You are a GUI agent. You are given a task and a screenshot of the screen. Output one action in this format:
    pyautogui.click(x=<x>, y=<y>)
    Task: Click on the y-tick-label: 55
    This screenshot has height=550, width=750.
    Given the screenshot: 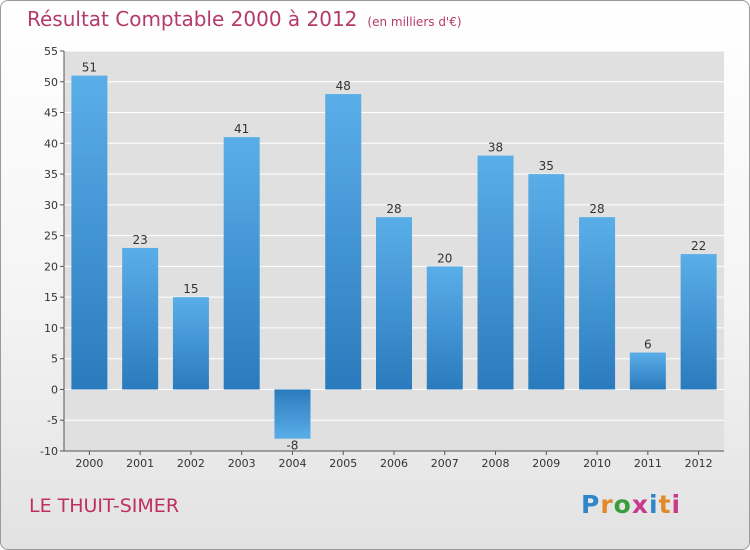 What is the action you would take?
    pyautogui.click(x=51, y=51)
    